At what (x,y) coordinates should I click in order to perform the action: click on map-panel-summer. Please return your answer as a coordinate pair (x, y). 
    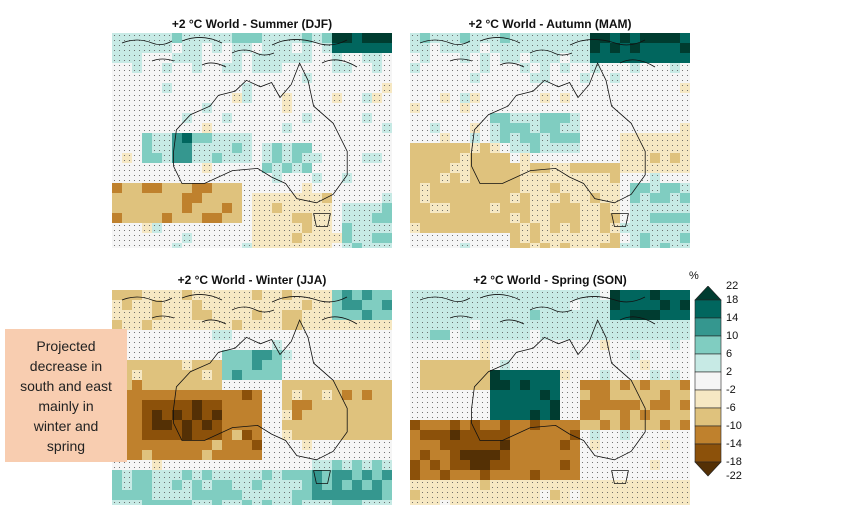
    Looking at the image, I should click on (252, 140).